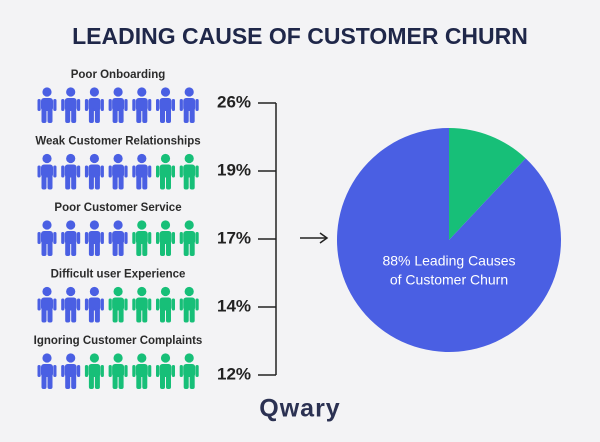 The height and width of the screenshot is (442, 600). Describe the element at coordinates (117, 208) in the screenshot. I see `row-label: Poor Customer Service` at that location.